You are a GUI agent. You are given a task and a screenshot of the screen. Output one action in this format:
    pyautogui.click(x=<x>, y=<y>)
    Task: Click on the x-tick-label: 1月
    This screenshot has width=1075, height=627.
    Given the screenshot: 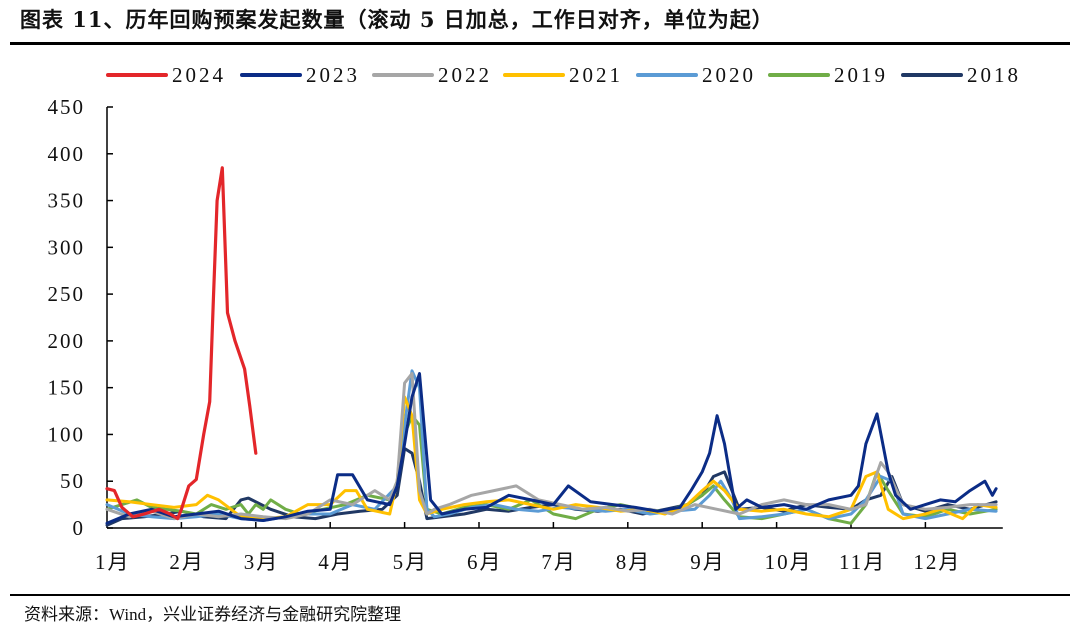 What is the action you would take?
    pyautogui.click(x=113, y=562)
    